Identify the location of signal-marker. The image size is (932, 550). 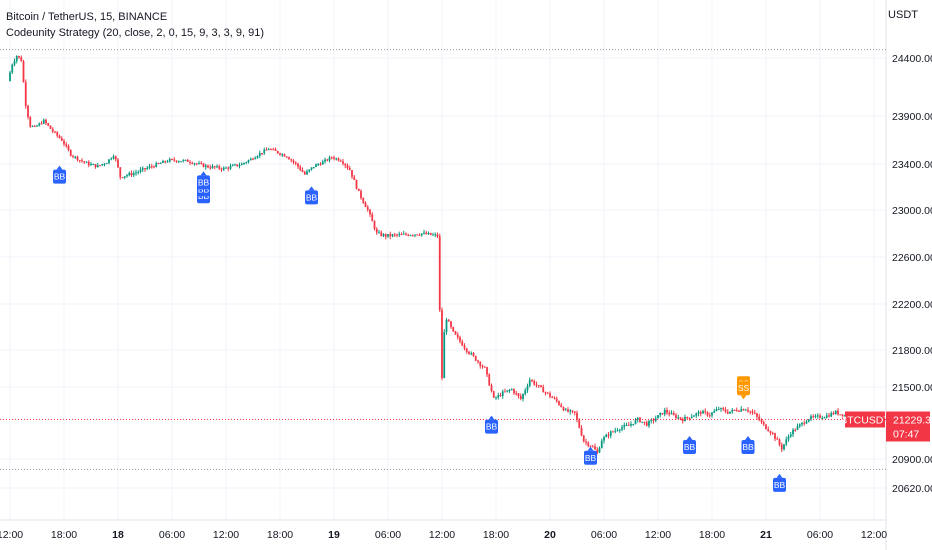
(59, 176).